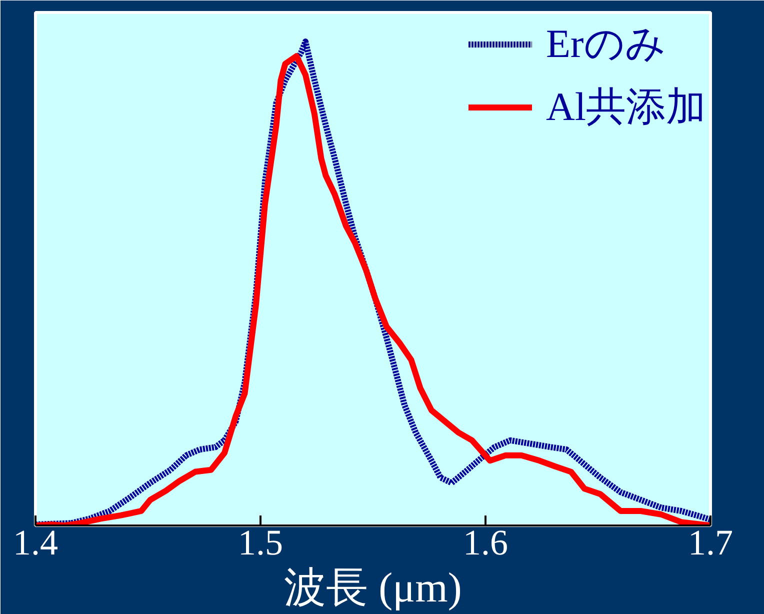 Image resolution: width=764 pixels, height=614 pixels. I want to click on x-tick-label: 1.6, so click(485, 542).